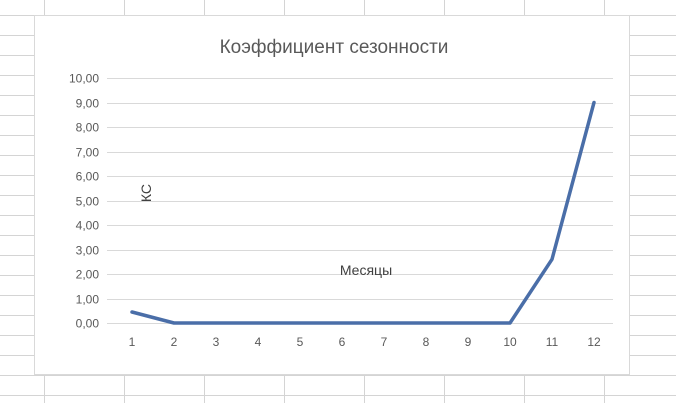 The width and height of the screenshot is (676, 403). What do you see at coordinates (552, 342) in the screenshot?
I see `x-tick-label: 11` at bounding box center [552, 342].